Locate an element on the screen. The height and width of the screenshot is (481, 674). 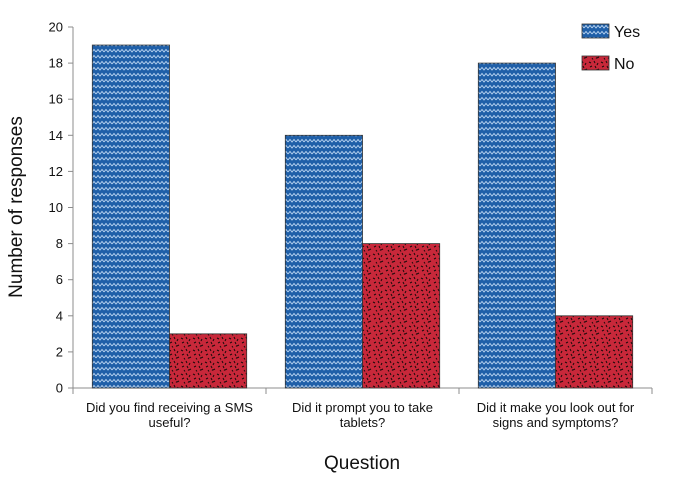
y-axis-title: Number of responses is located at coordinates (16, 207).